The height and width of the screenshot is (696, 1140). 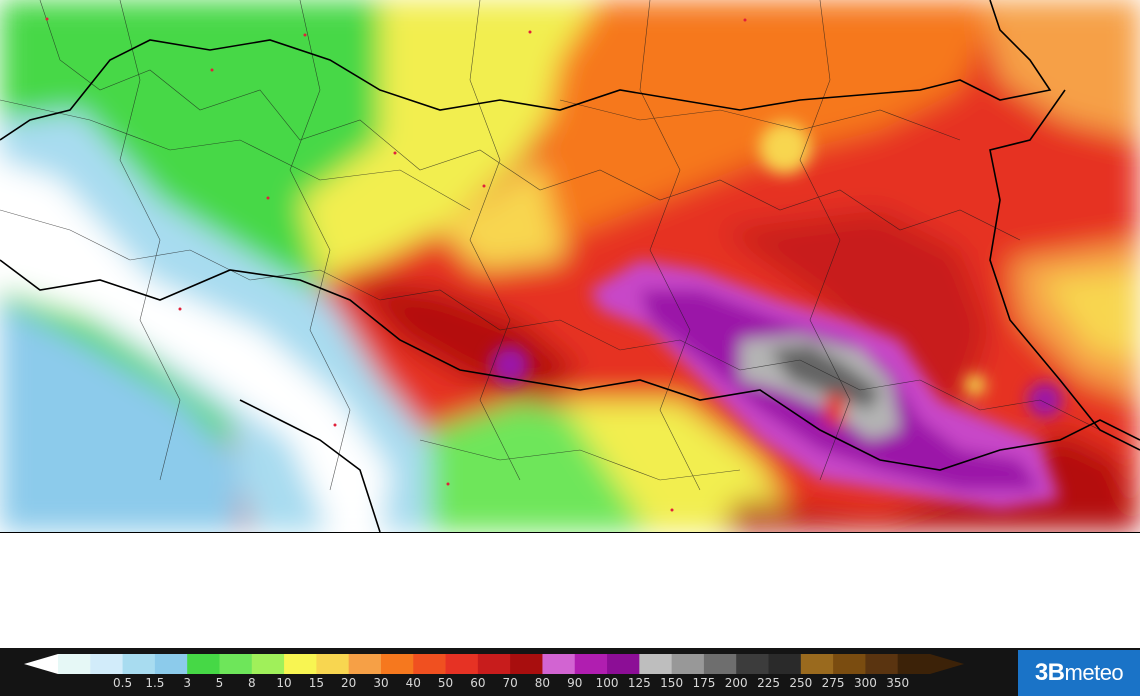 I want to click on legend-tick-label: 1.5, so click(x=155, y=683).